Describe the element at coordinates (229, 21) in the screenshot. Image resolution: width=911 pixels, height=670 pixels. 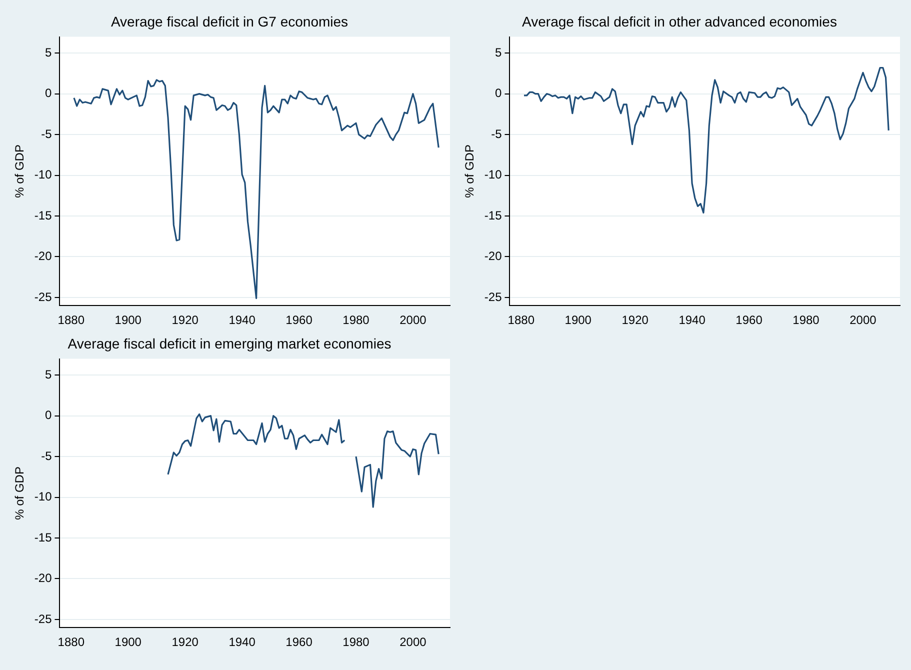
I see `chart-title: Average fiscal deficit in G7 economies` at that location.